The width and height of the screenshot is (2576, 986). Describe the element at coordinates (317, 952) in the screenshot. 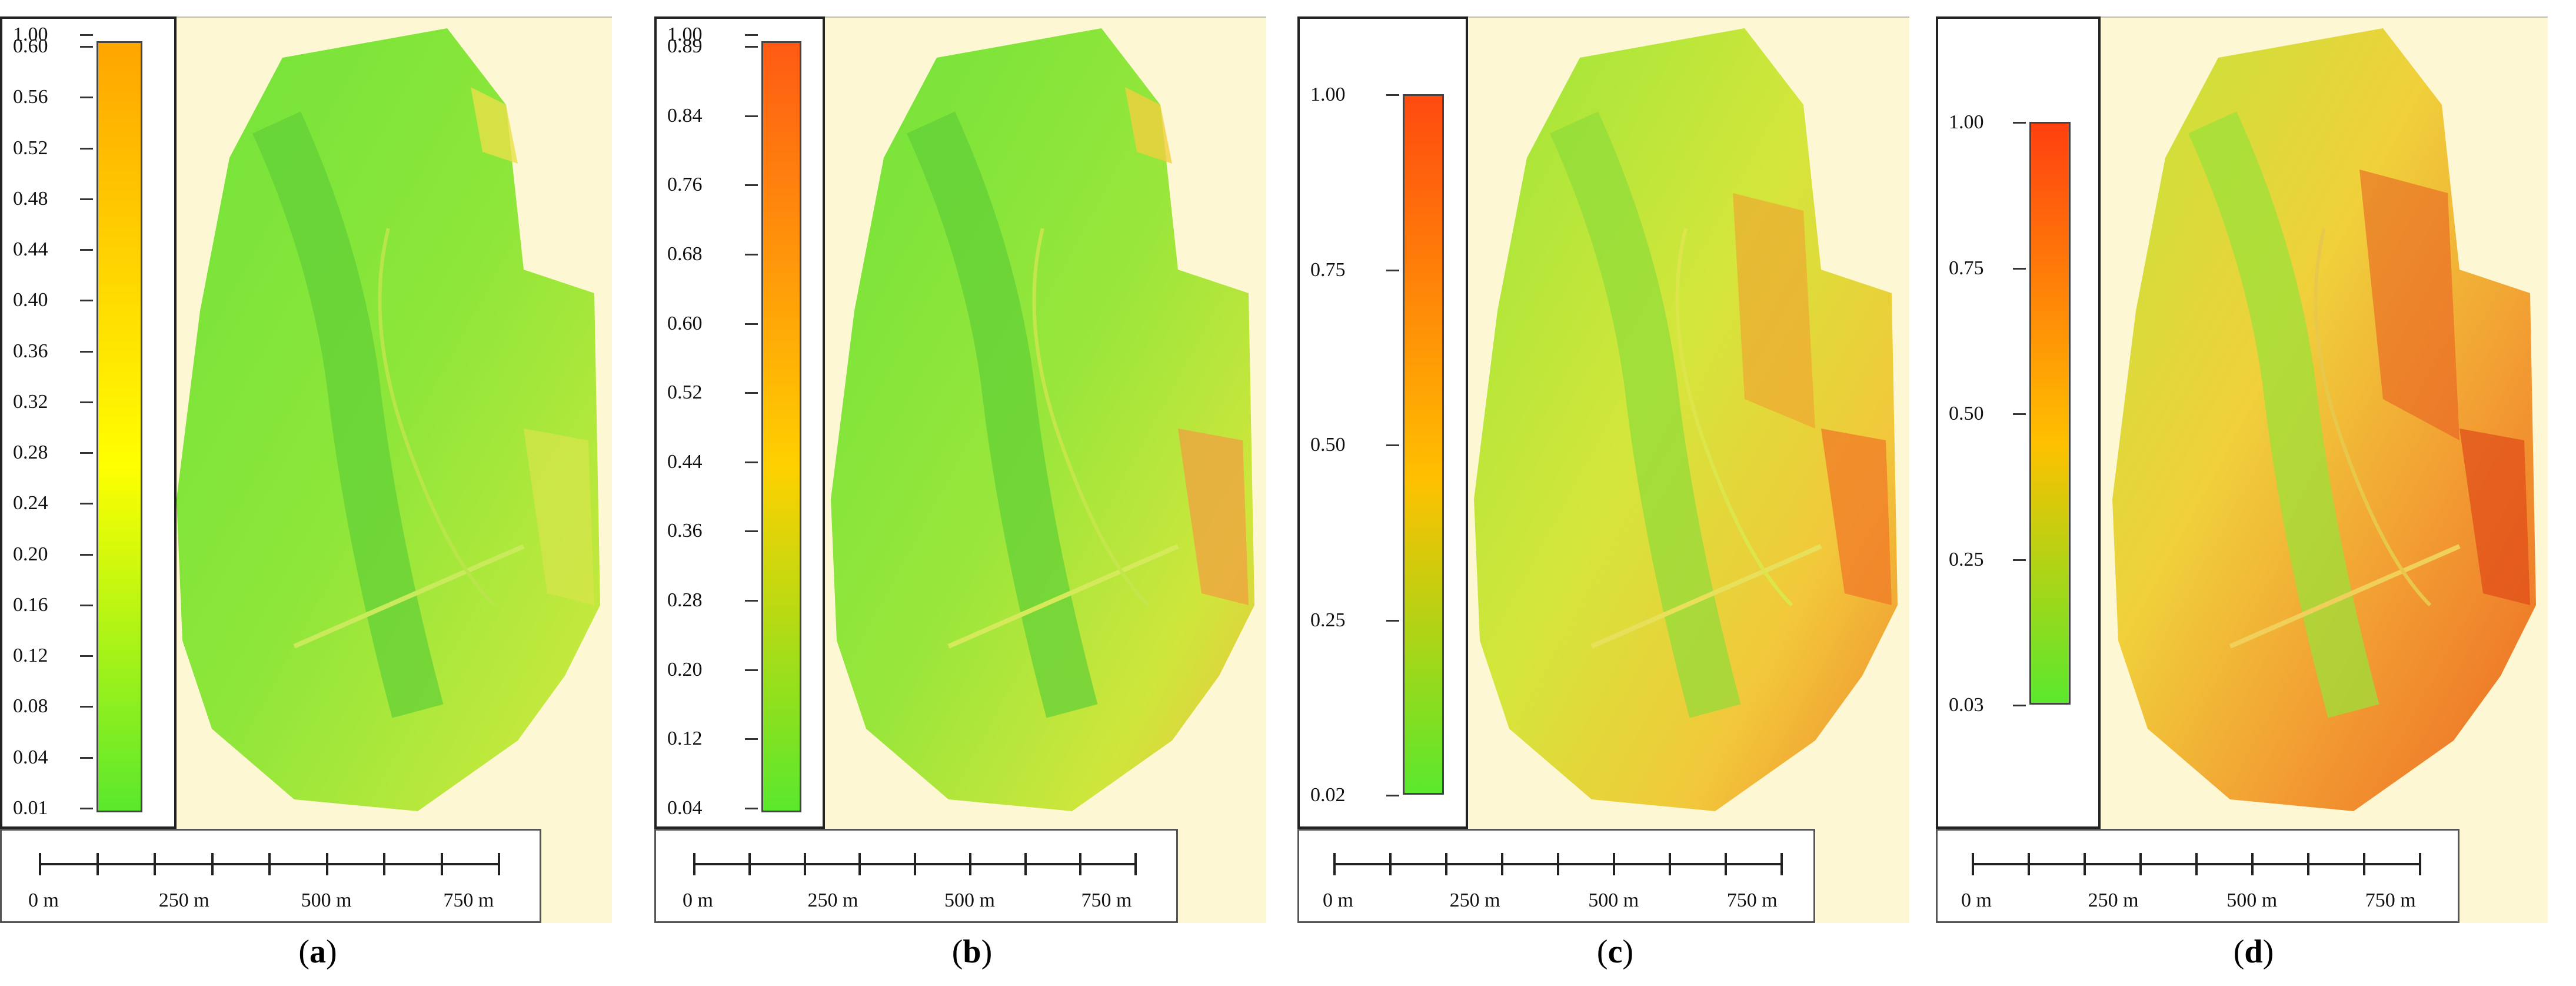

I see `panel-caption: (a)` at that location.